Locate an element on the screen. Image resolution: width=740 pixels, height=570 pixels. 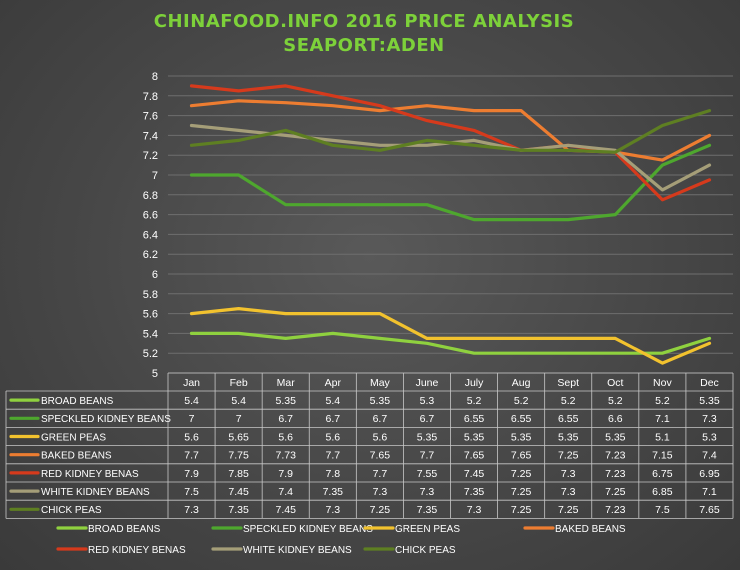
y-tick-label: 8 is located at coordinates (155, 77).